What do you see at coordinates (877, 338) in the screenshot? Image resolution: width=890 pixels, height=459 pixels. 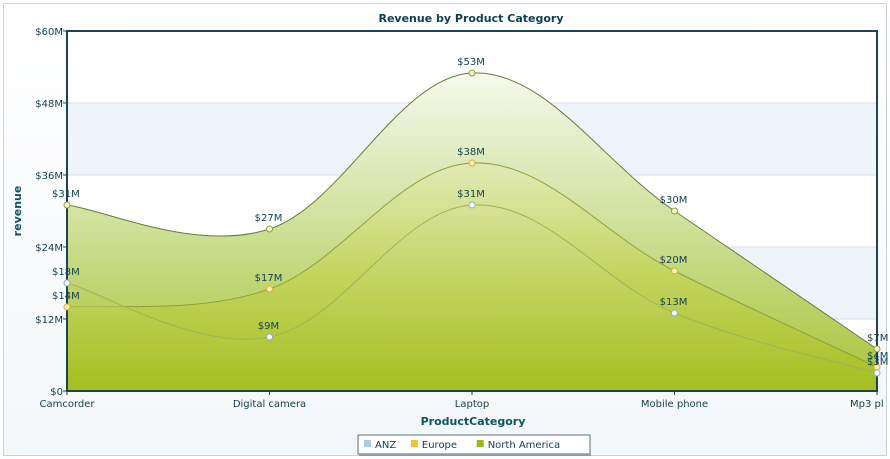 I see `data-label: $7M` at bounding box center [877, 338].